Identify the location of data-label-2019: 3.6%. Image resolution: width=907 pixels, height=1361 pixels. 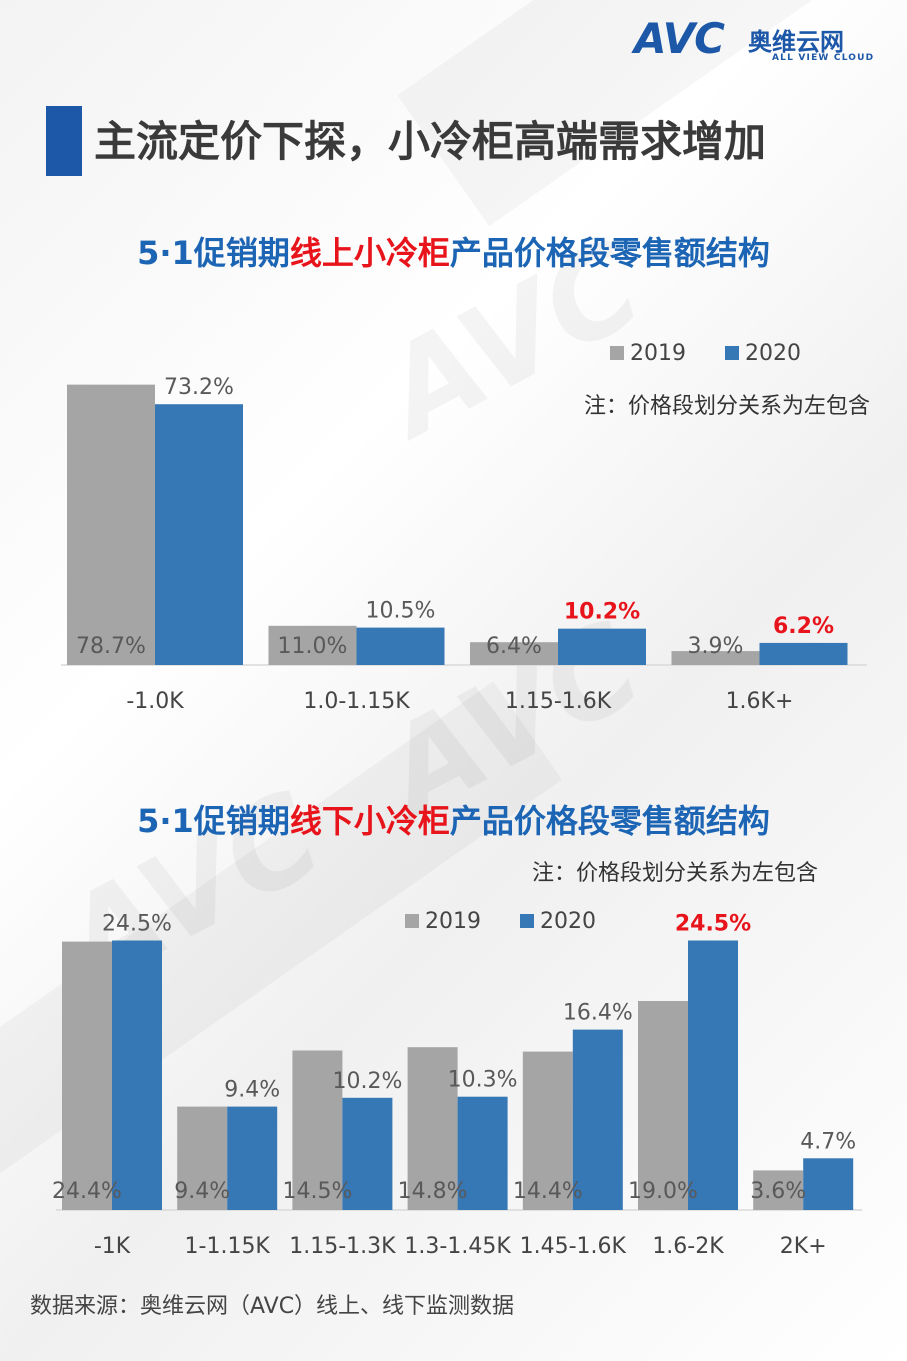
(778, 1191).